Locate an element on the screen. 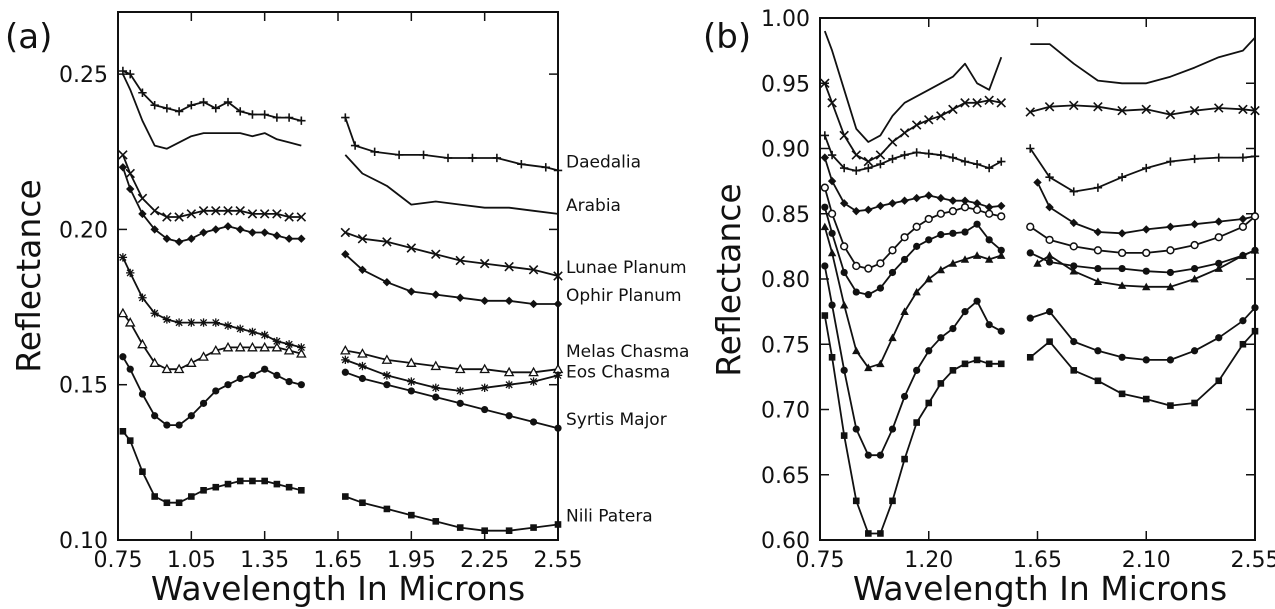  y-tick-label: 0.80 is located at coordinates (785, 280).